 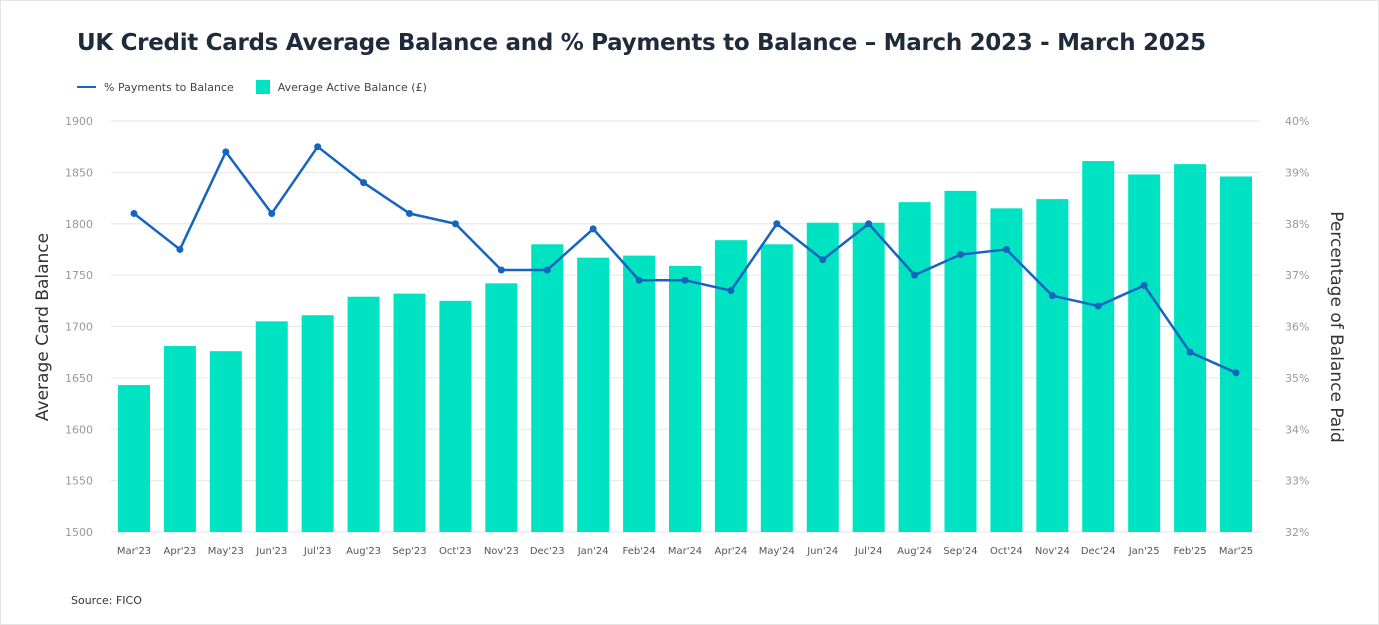 What do you see at coordinates (638, 551) in the screenshot?
I see `x-tick-label: Feb'24` at bounding box center [638, 551].